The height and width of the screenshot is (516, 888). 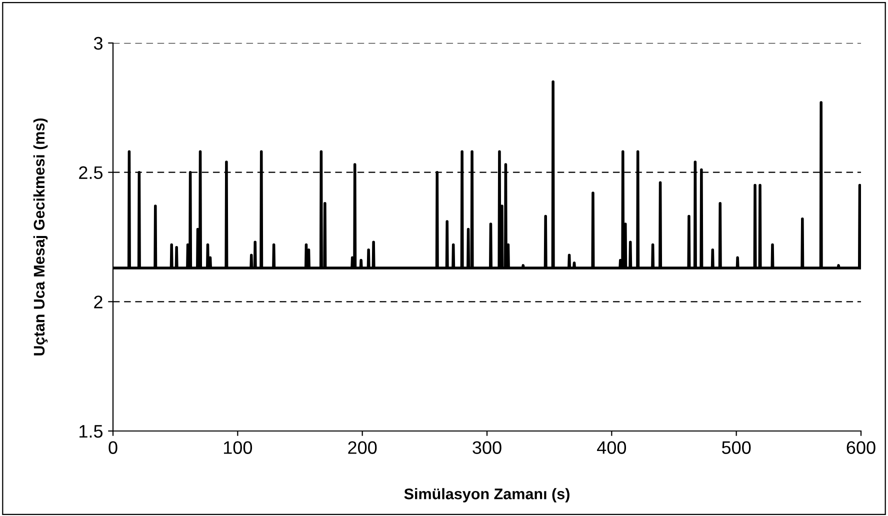 I want to click on x-tick-label: 500, so click(x=736, y=447).